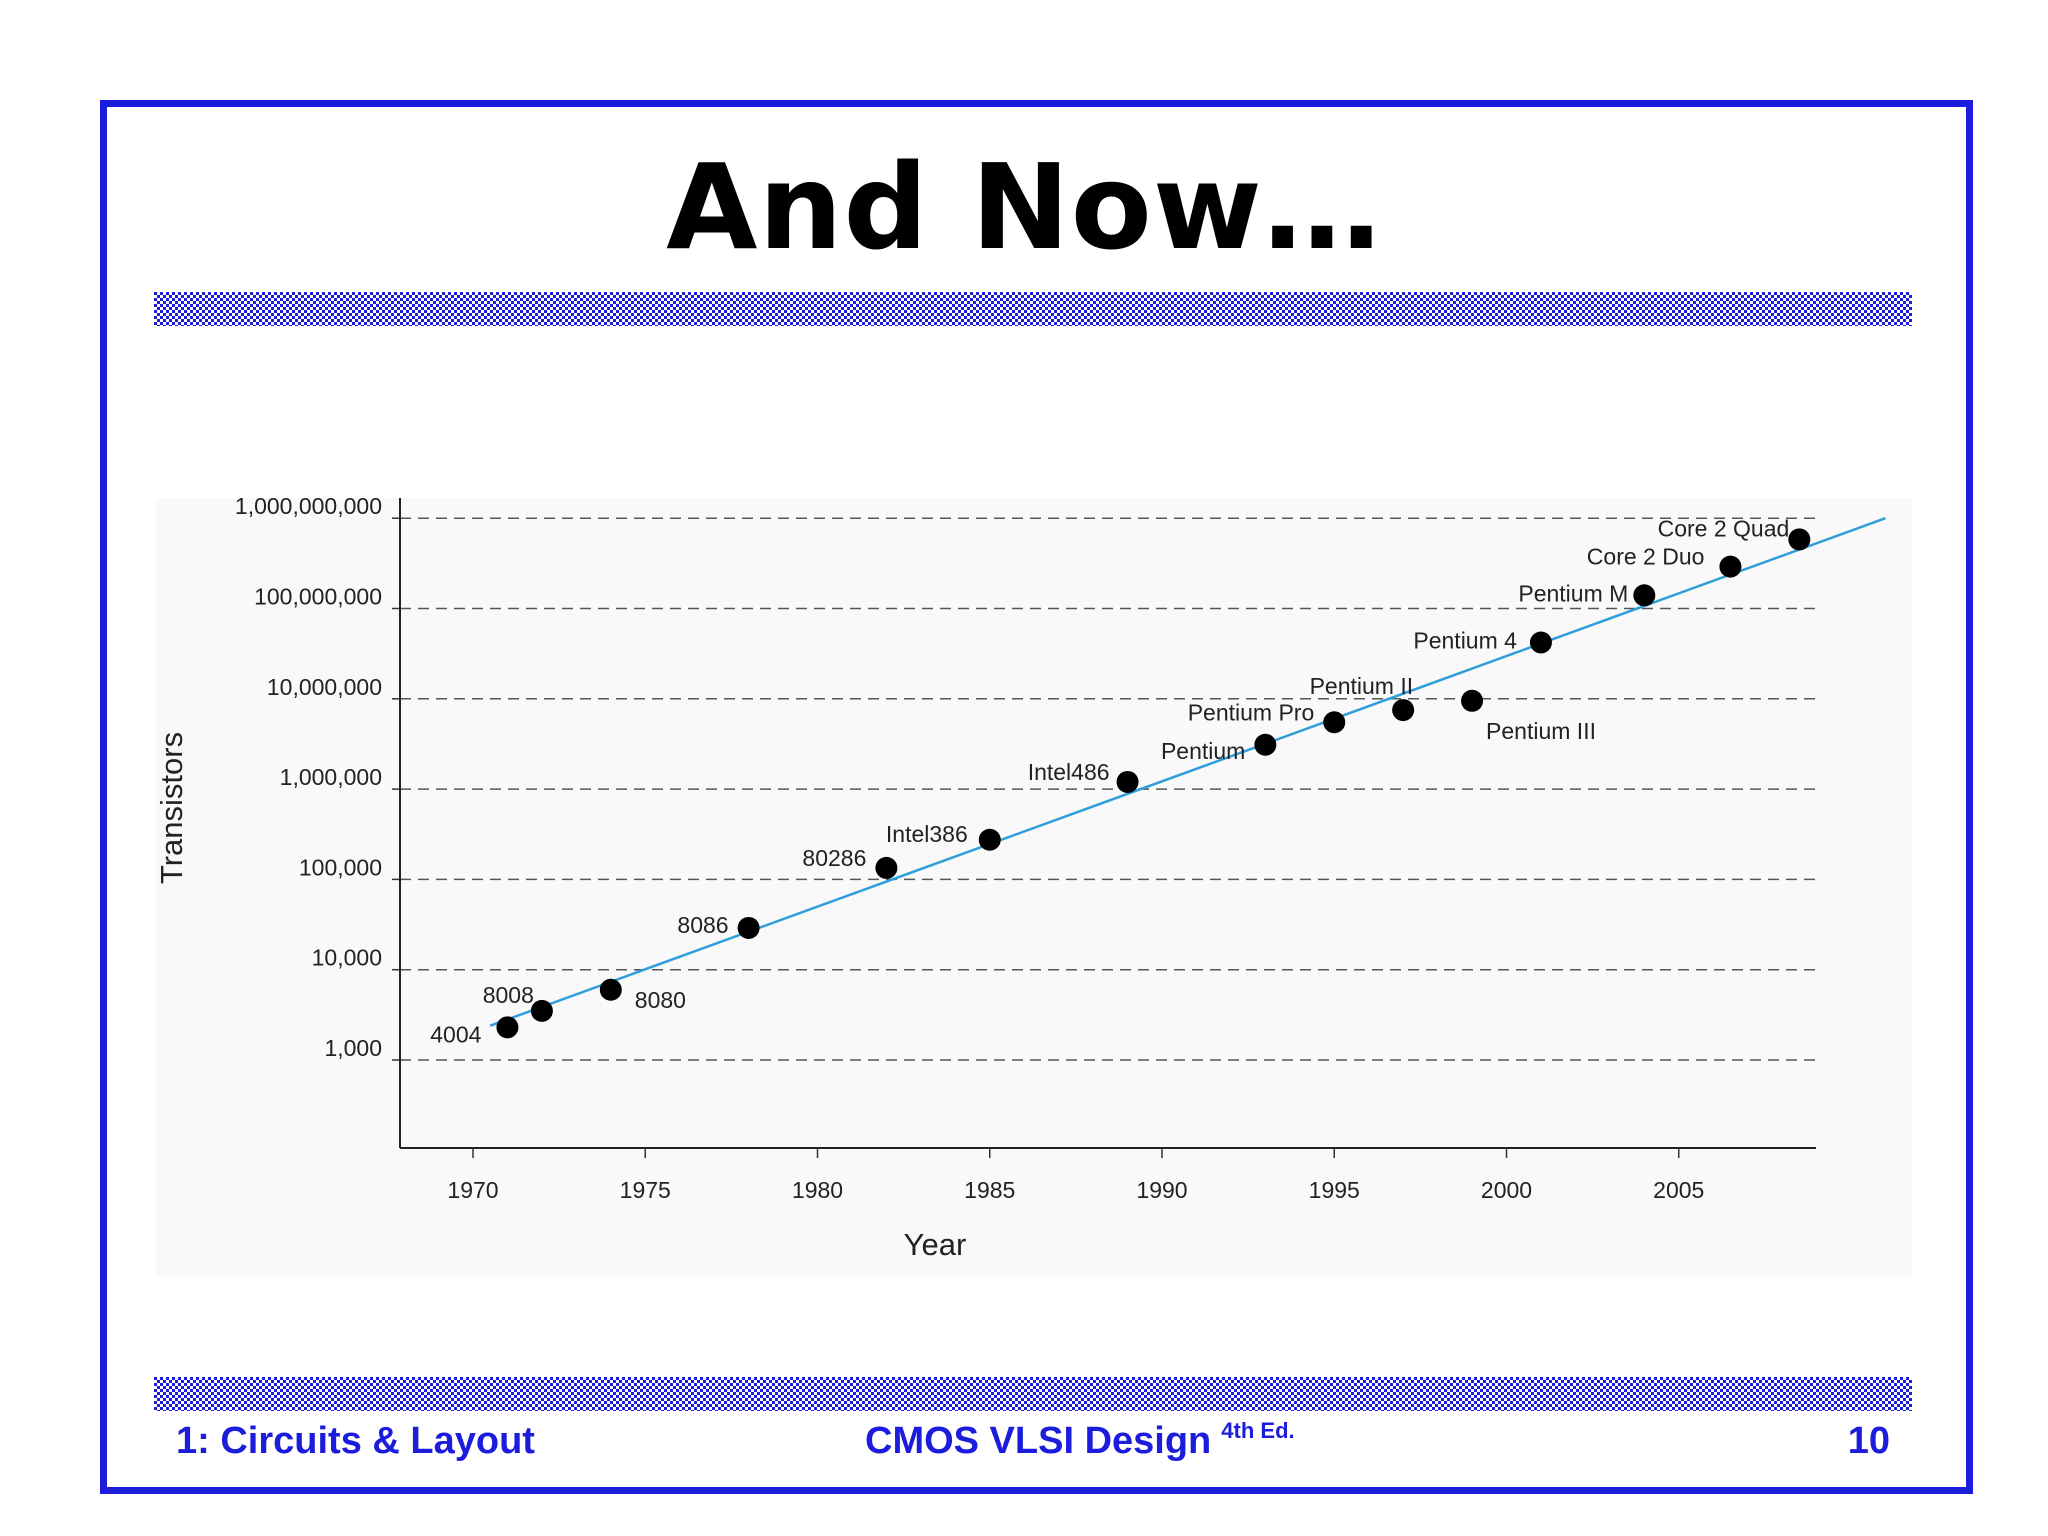  I want to click on bottom-pattern-band, so click(1033, 1394).